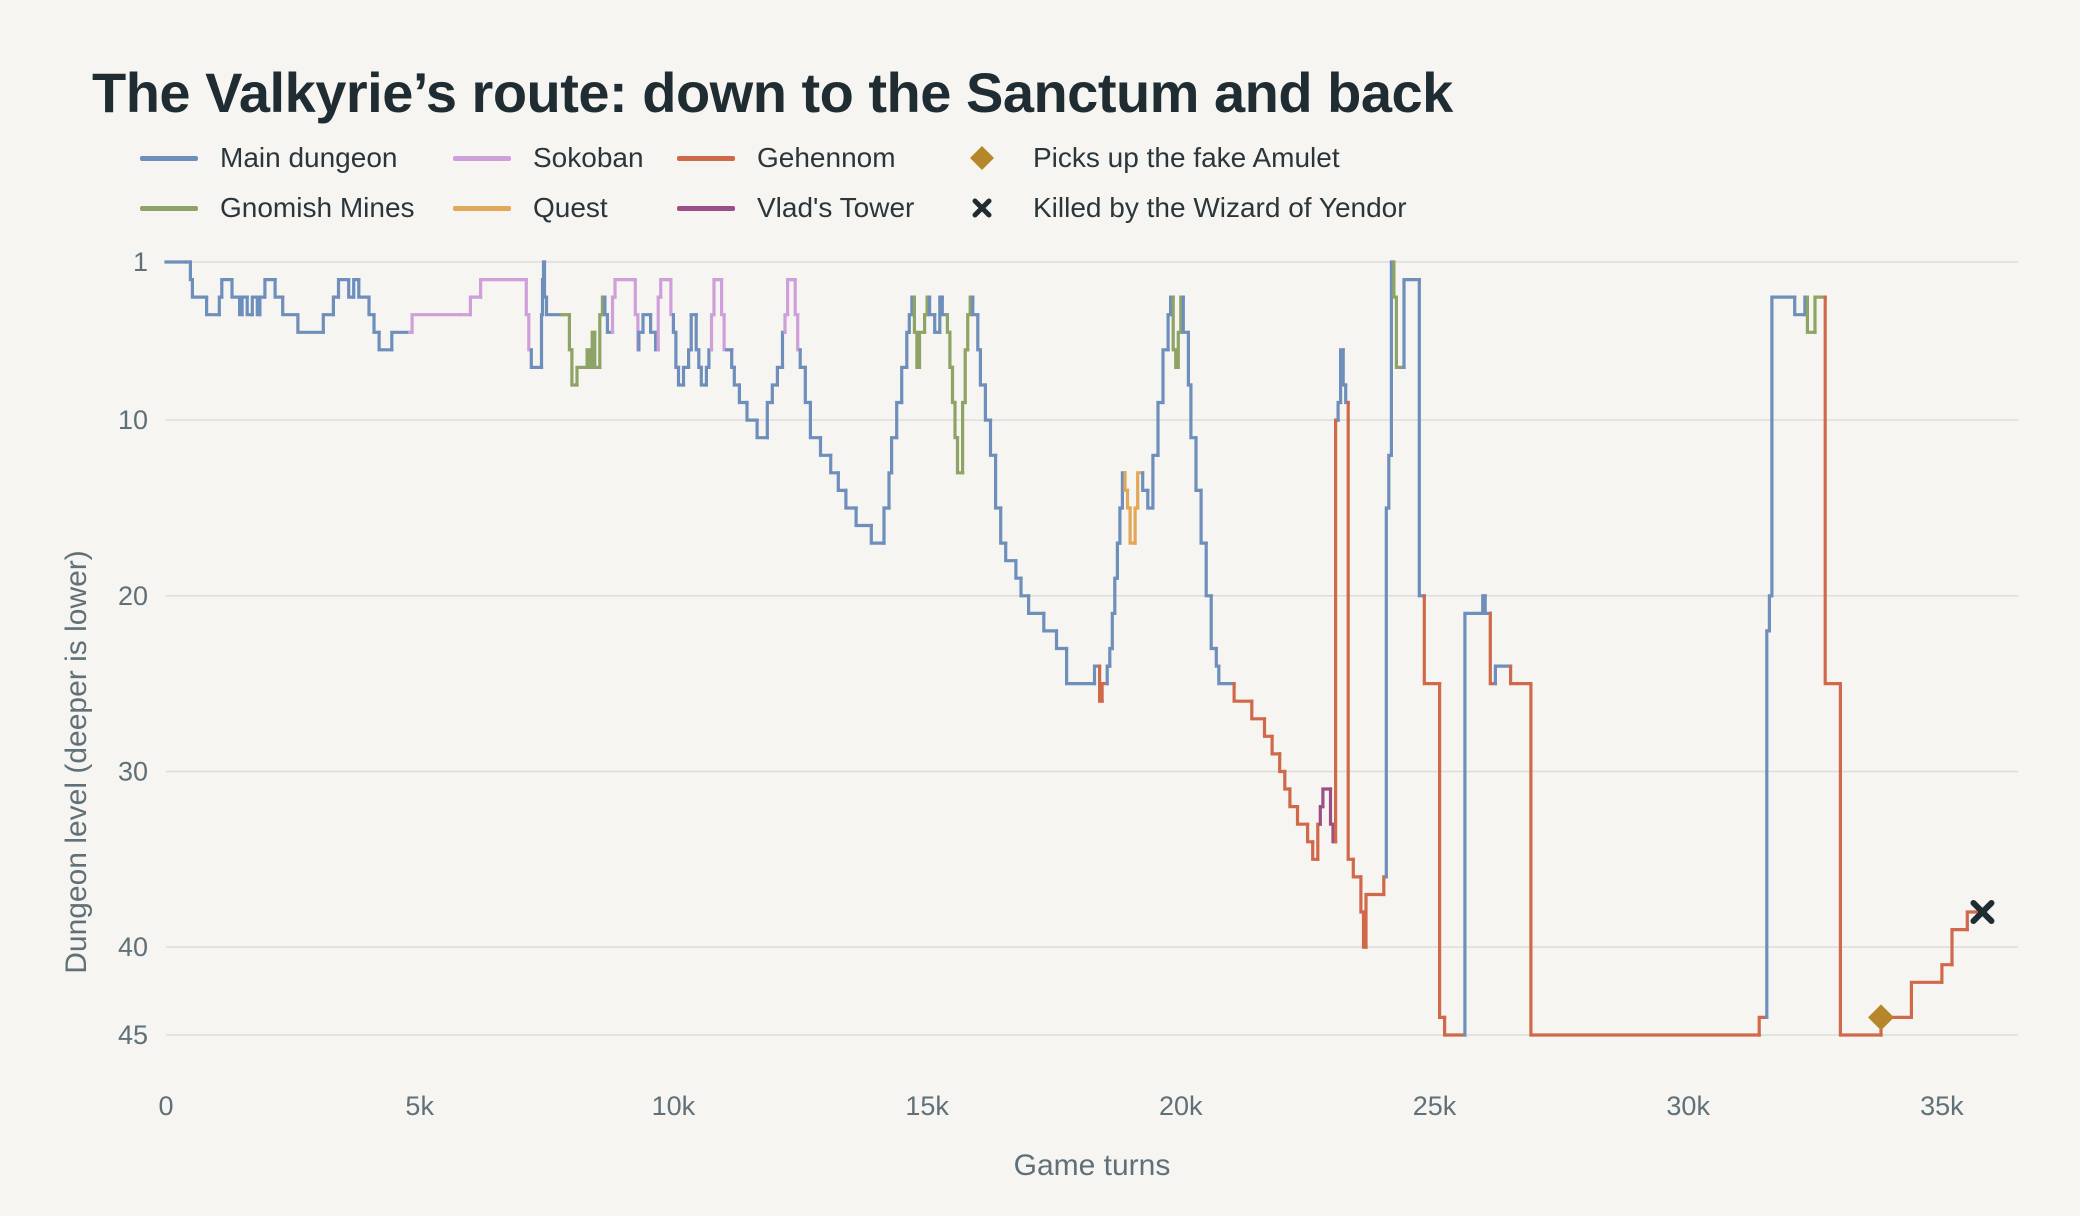  Describe the element at coordinates (706, 208) in the screenshot. I see `legend-swatch-vlads-tower` at that location.